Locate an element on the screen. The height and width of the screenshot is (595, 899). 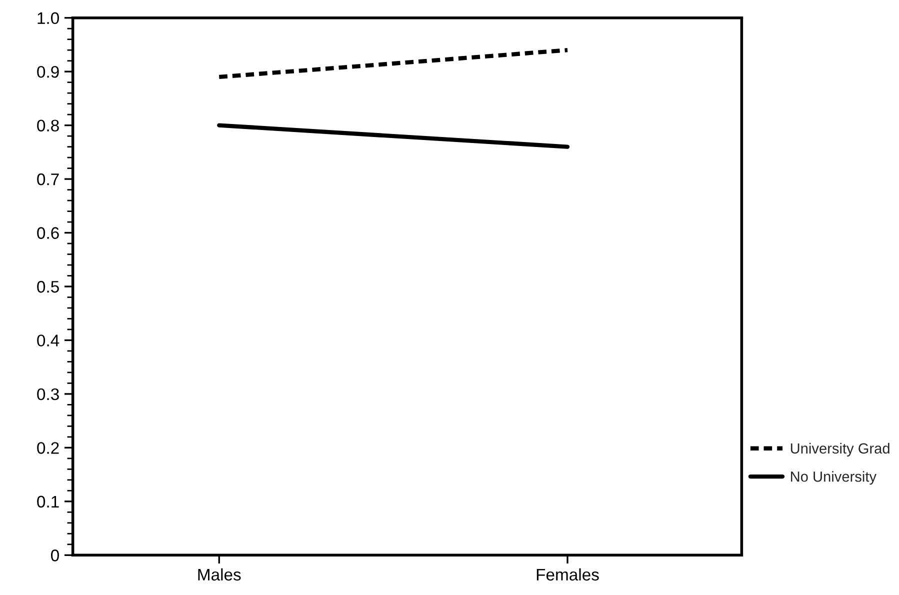
y-tick-label: 0.5 is located at coordinates (48, 286).